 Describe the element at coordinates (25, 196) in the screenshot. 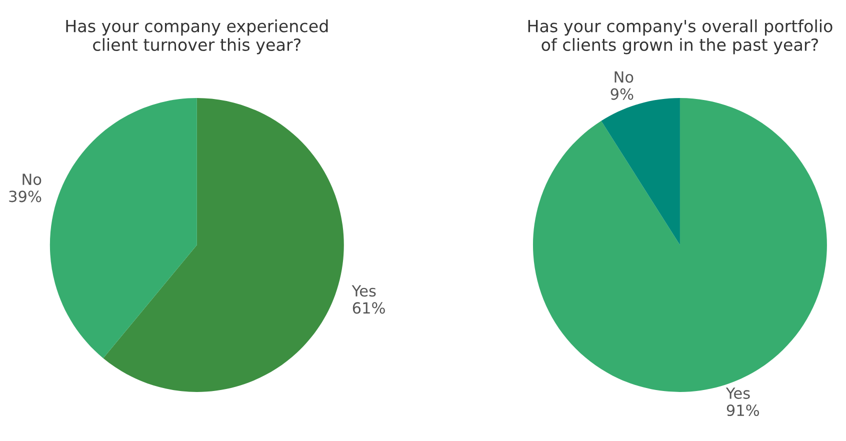

I see `data-label: 39%` at that location.